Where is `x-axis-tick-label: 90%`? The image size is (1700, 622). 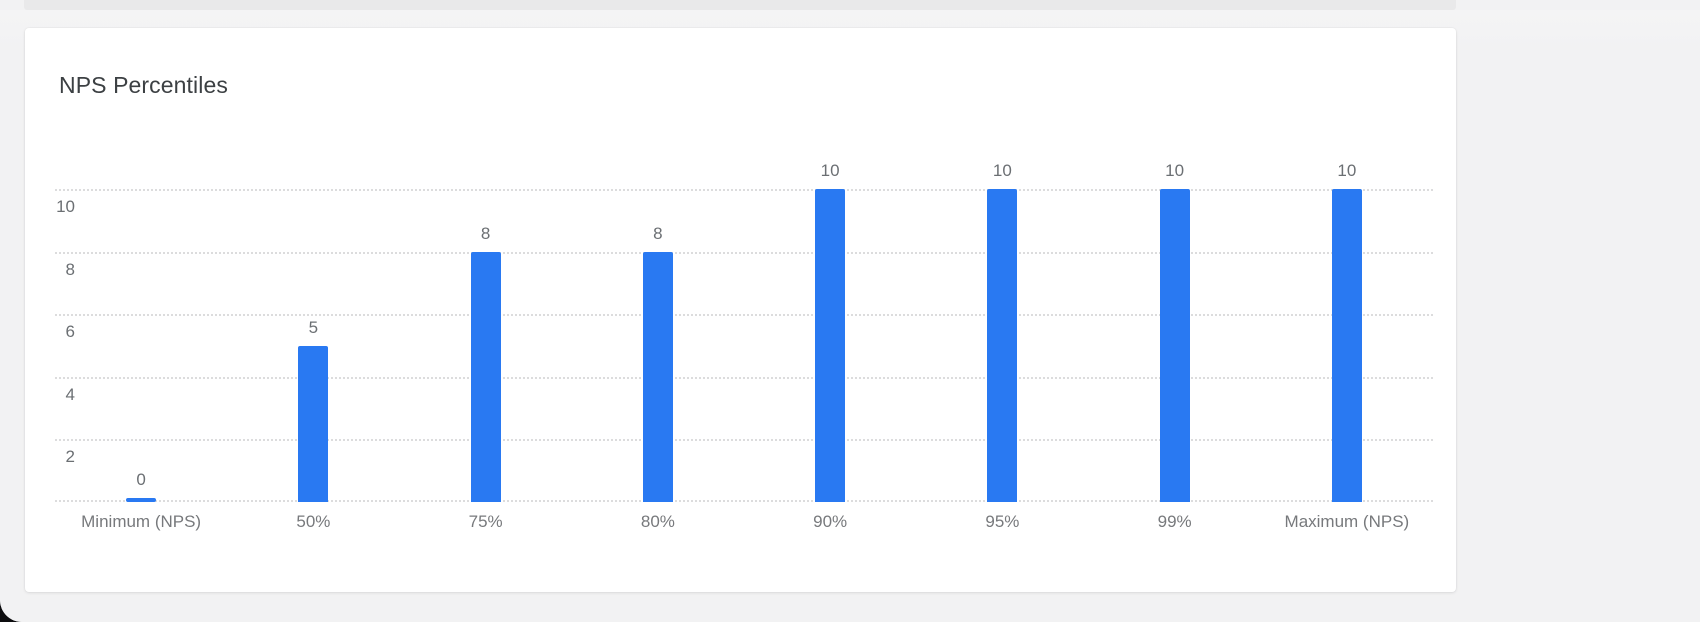 x-axis-tick-label: 90% is located at coordinates (830, 521).